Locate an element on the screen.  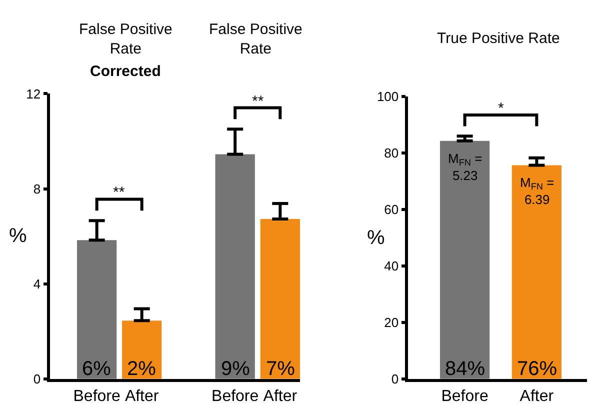
y-tick-label: 40 is located at coordinates (391, 266).